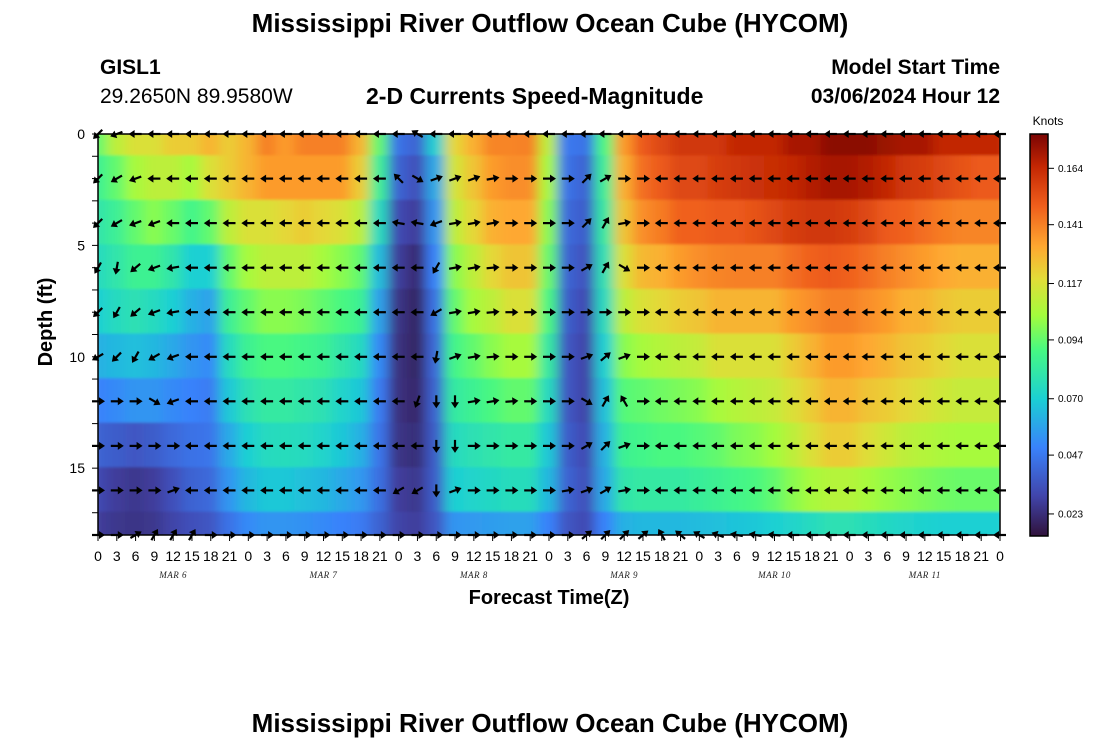  Describe the element at coordinates (172, 575) in the screenshot. I see `day-label: MAR 6` at that location.